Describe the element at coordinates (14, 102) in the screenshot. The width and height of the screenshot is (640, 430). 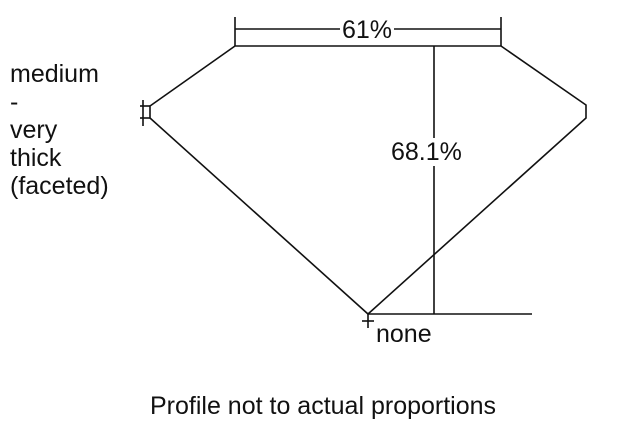
I see `girdle-line: -` at that location.